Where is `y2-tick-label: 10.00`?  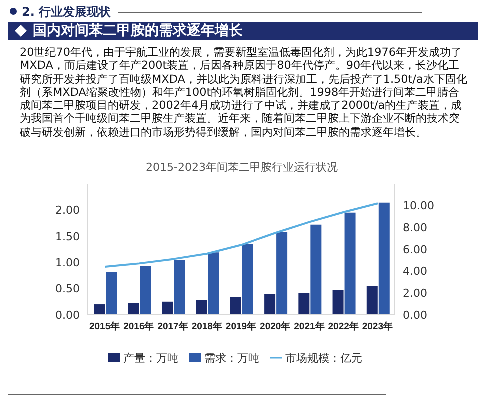
y2-tick-label: 10.00 is located at coordinates (418, 206).